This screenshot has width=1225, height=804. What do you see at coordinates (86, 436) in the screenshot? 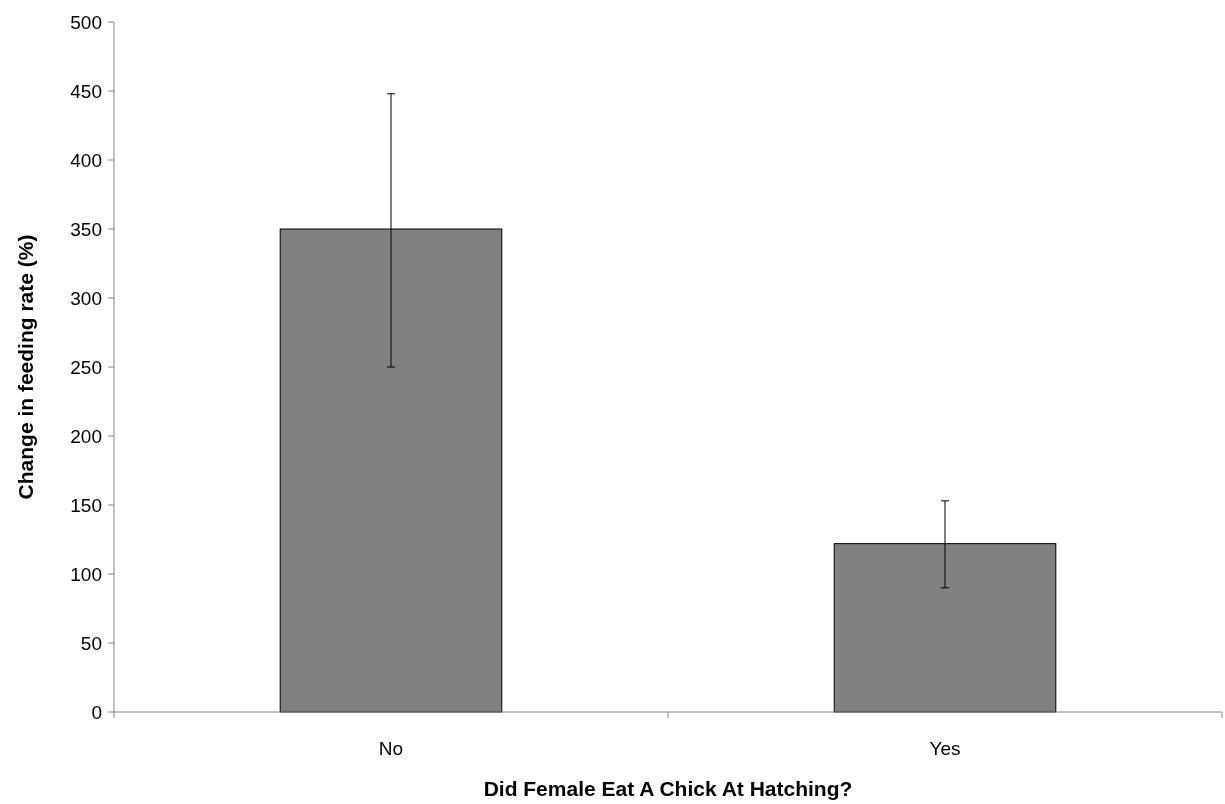
I see `y-tick-label: 200` at bounding box center [86, 436].